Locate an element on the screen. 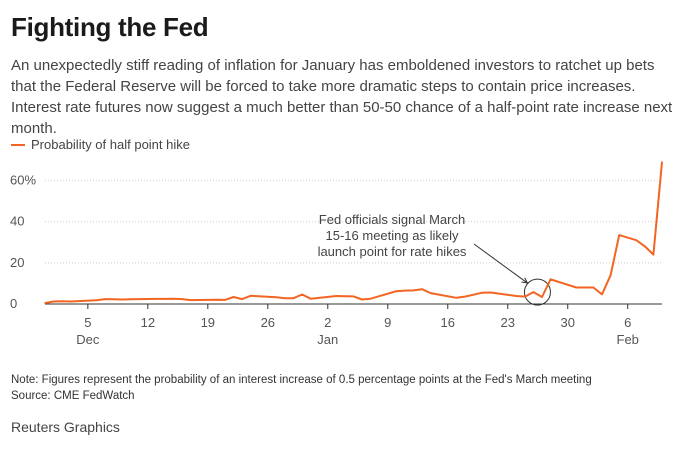  x-tick-label: 5 is located at coordinates (87, 322).